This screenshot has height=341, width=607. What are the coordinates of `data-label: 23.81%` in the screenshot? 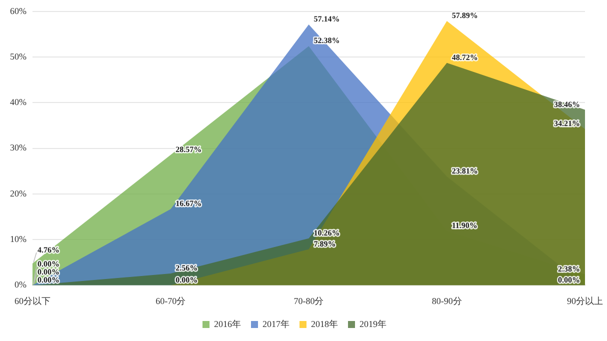 It's located at (465, 171).